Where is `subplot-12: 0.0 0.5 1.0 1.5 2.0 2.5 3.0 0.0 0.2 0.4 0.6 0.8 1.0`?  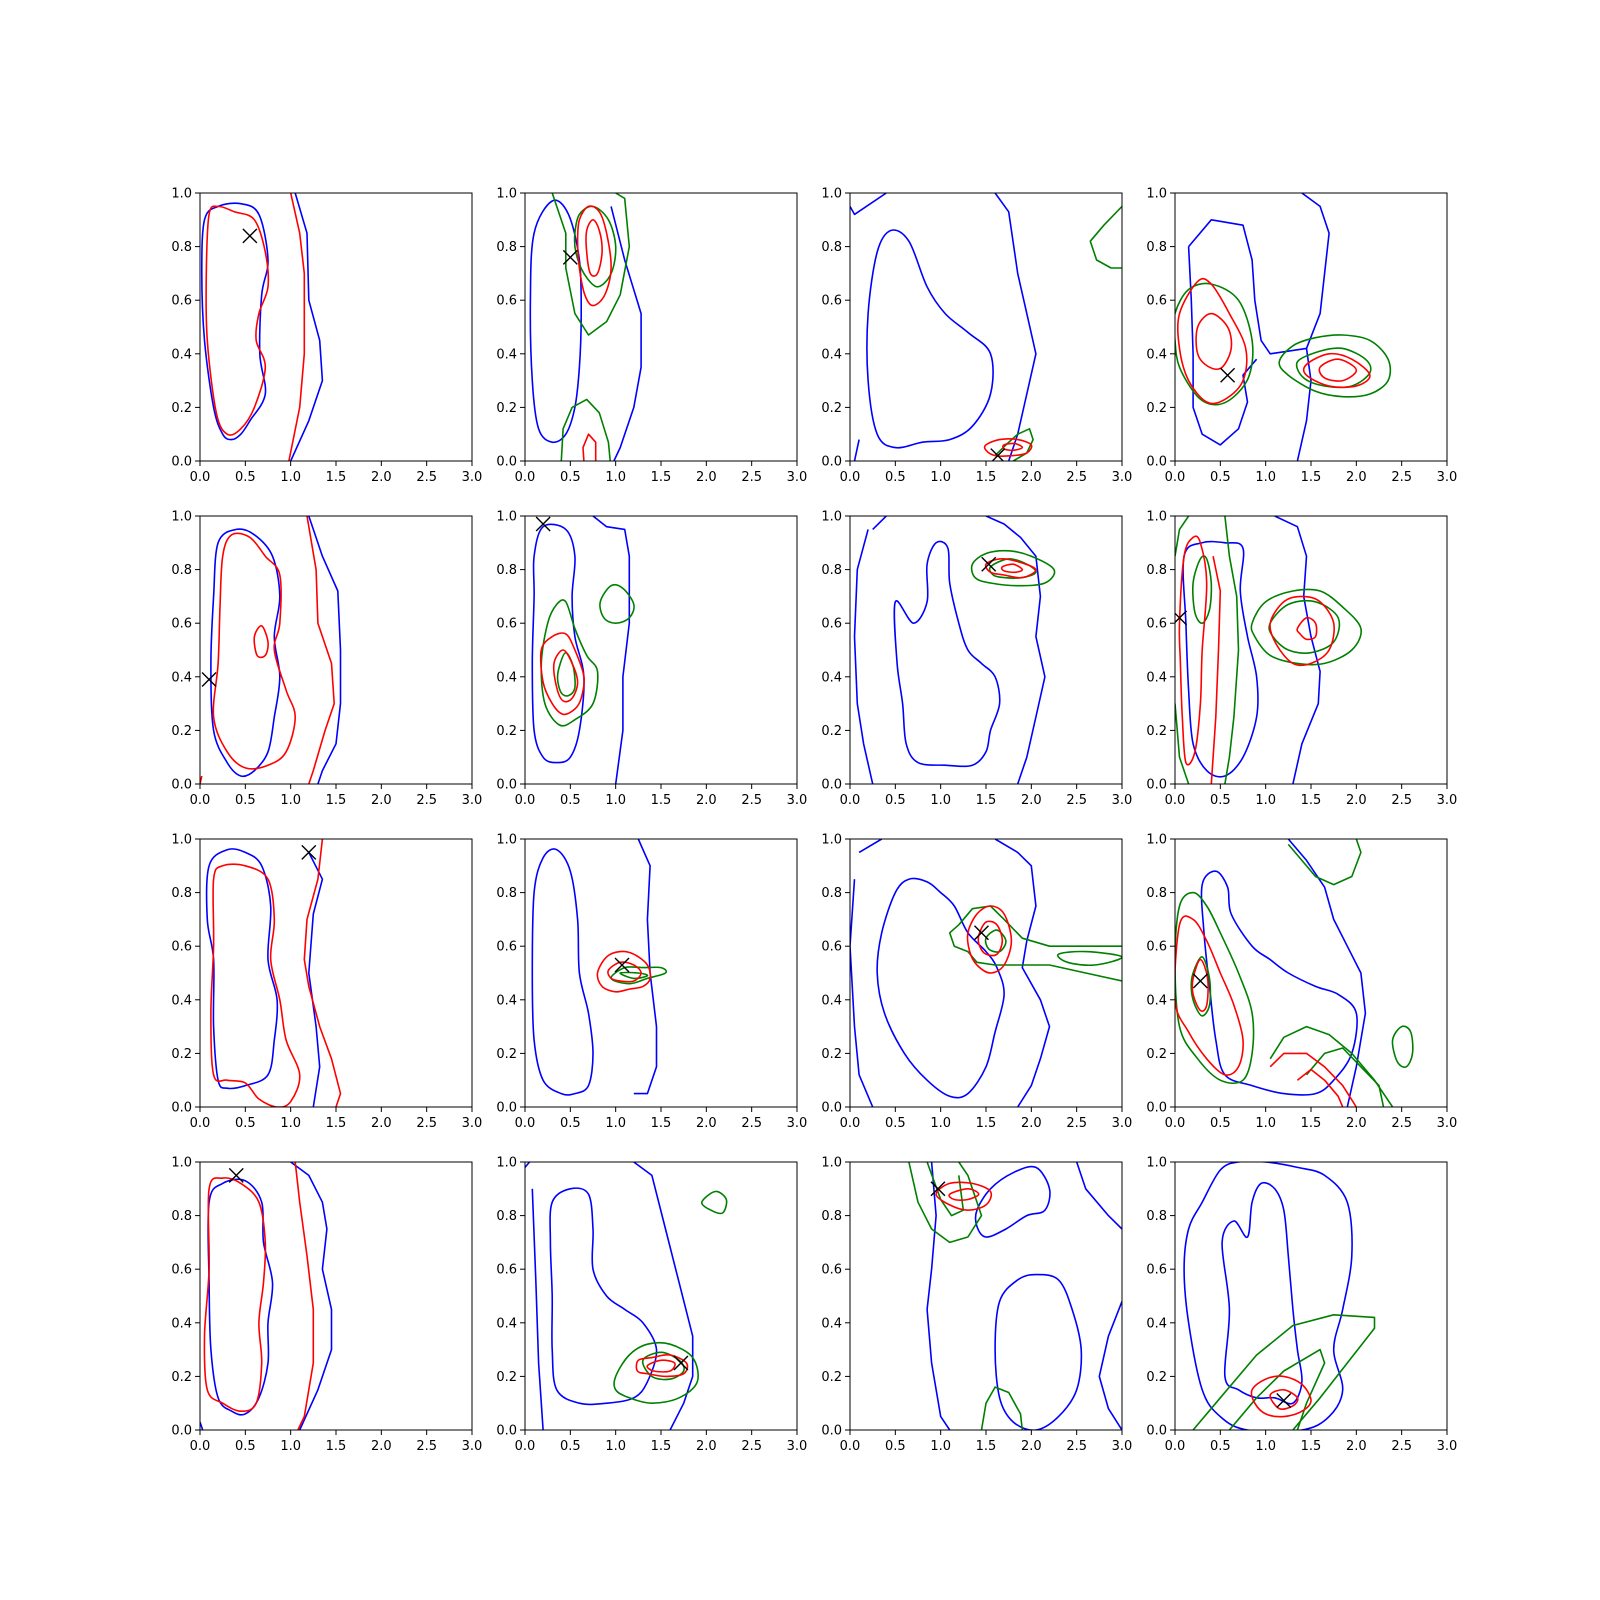 subplot-12: 0.0 0.5 1.0 1.5 2.0 2.5 3.0 0.0 0.2 0.4 0.6 0.8 1.0 is located at coordinates (1301, 982).